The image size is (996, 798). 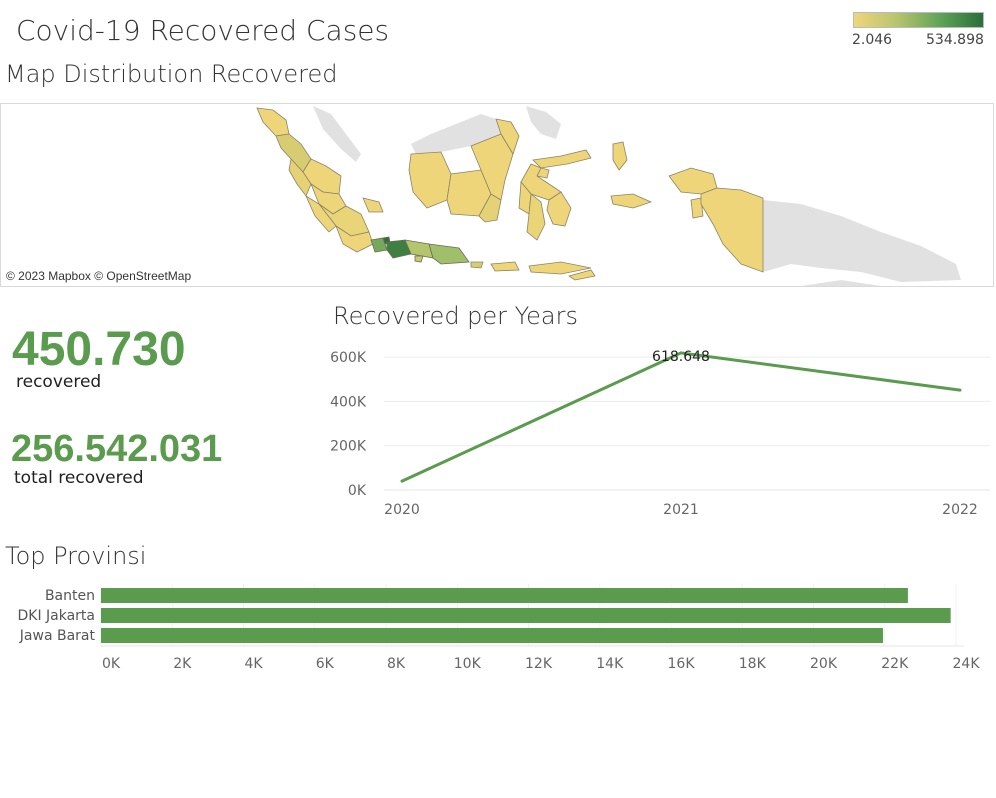 I want to click on nusa-tenggara-provinces, so click(x=533, y=271).